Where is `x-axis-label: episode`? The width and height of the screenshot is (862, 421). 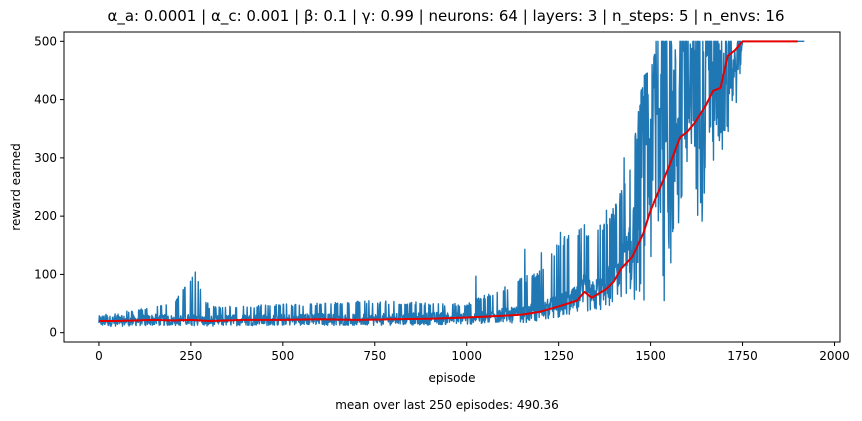 x-axis-label: episode is located at coordinates (452, 378).